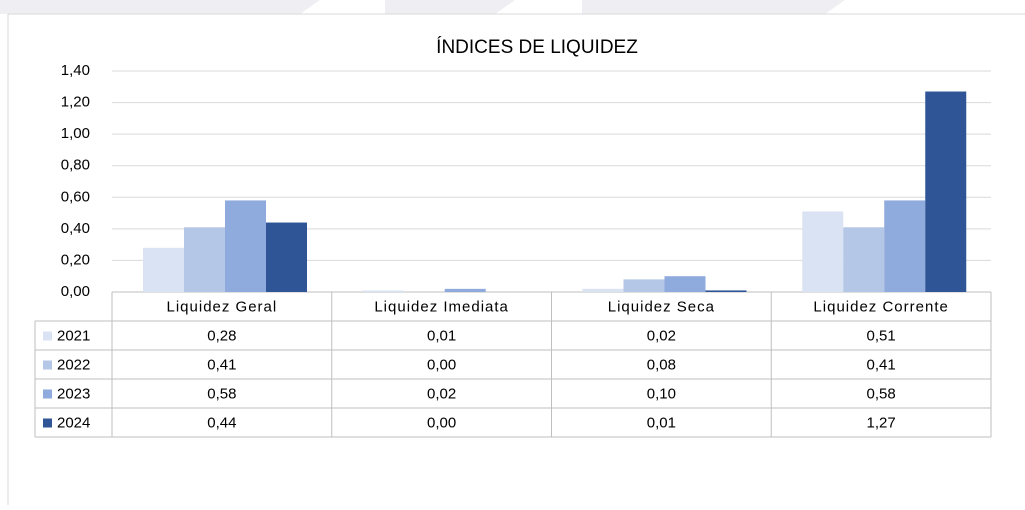 This screenshot has height=510, width=1025. What do you see at coordinates (73, 364) in the screenshot?
I see `legend-label: 2022` at bounding box center [73, 364].